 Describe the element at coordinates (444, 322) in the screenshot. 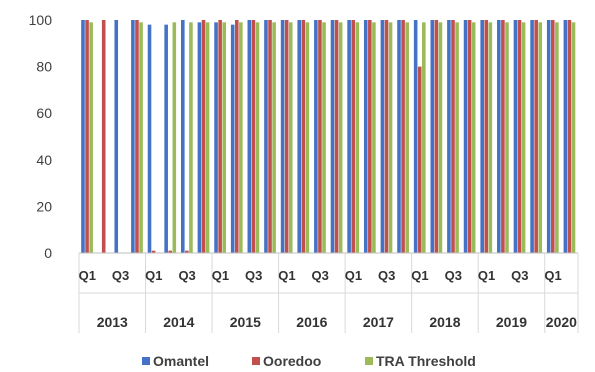

I see `year-label: 2018` at that location.